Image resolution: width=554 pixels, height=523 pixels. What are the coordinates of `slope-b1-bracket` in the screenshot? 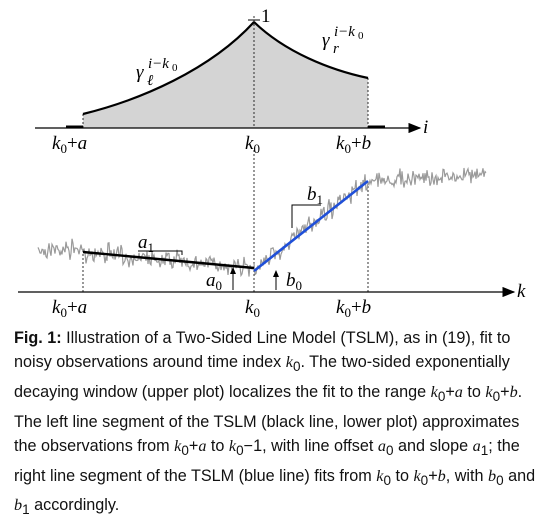 It's located at (306, 216).